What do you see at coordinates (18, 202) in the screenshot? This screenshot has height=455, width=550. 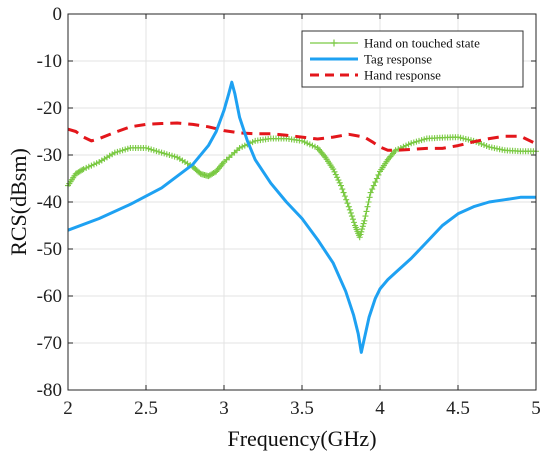 I see `y-axis-label: RCS(dBsm)` at bounding box center [18, 202].